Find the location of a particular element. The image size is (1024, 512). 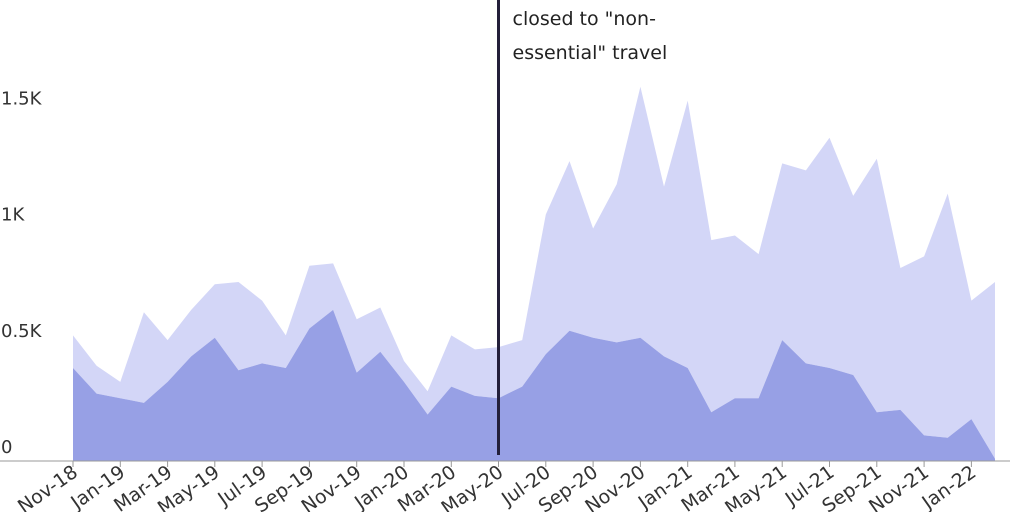

annotation-group: closed to "non-essential" travel is located at coordinates (582, 227).